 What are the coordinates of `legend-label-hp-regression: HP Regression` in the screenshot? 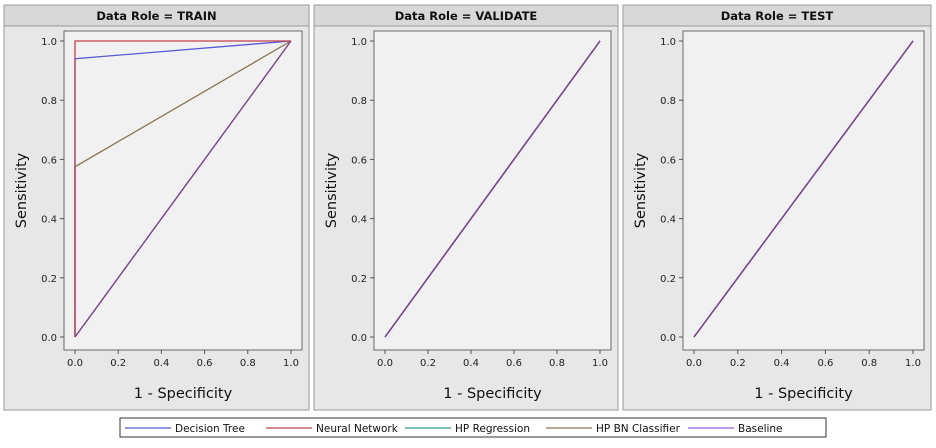 It's located at (492, 429).